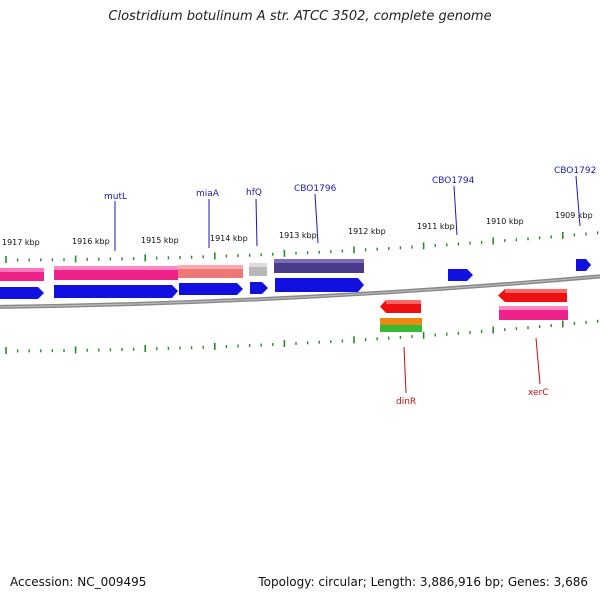  I want to click on gene-track-lower, so click(474, 310).